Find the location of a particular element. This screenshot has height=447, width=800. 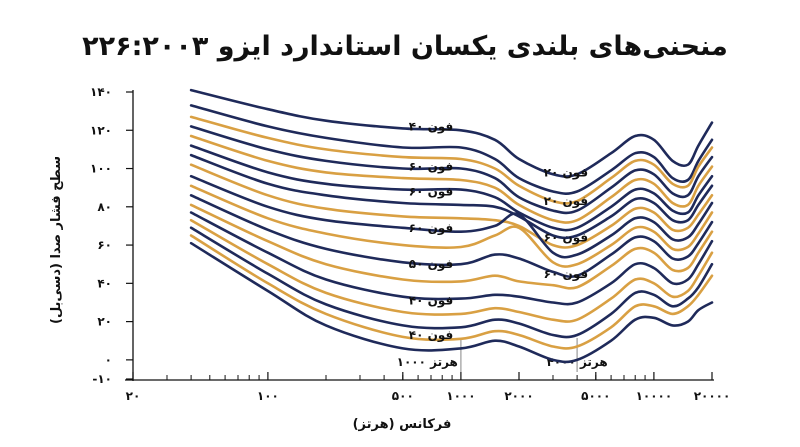

y-axis-label: سطح فشار صدا (دسی‌بل) is located at coordinates (56, 240).